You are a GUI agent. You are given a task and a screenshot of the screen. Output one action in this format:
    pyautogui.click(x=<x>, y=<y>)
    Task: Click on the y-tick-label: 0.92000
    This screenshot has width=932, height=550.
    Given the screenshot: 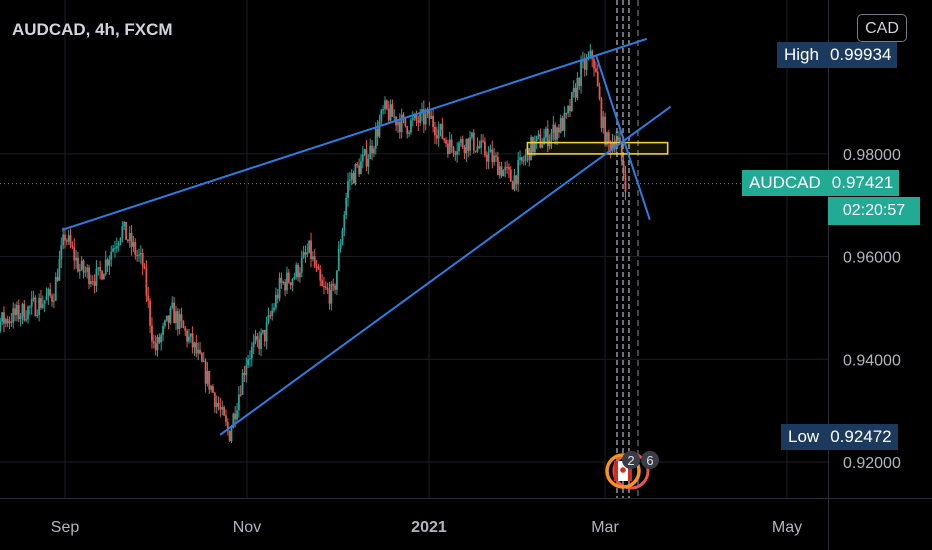 What is the action you would take?
    pyautogui.click(x=872, y=463)
    